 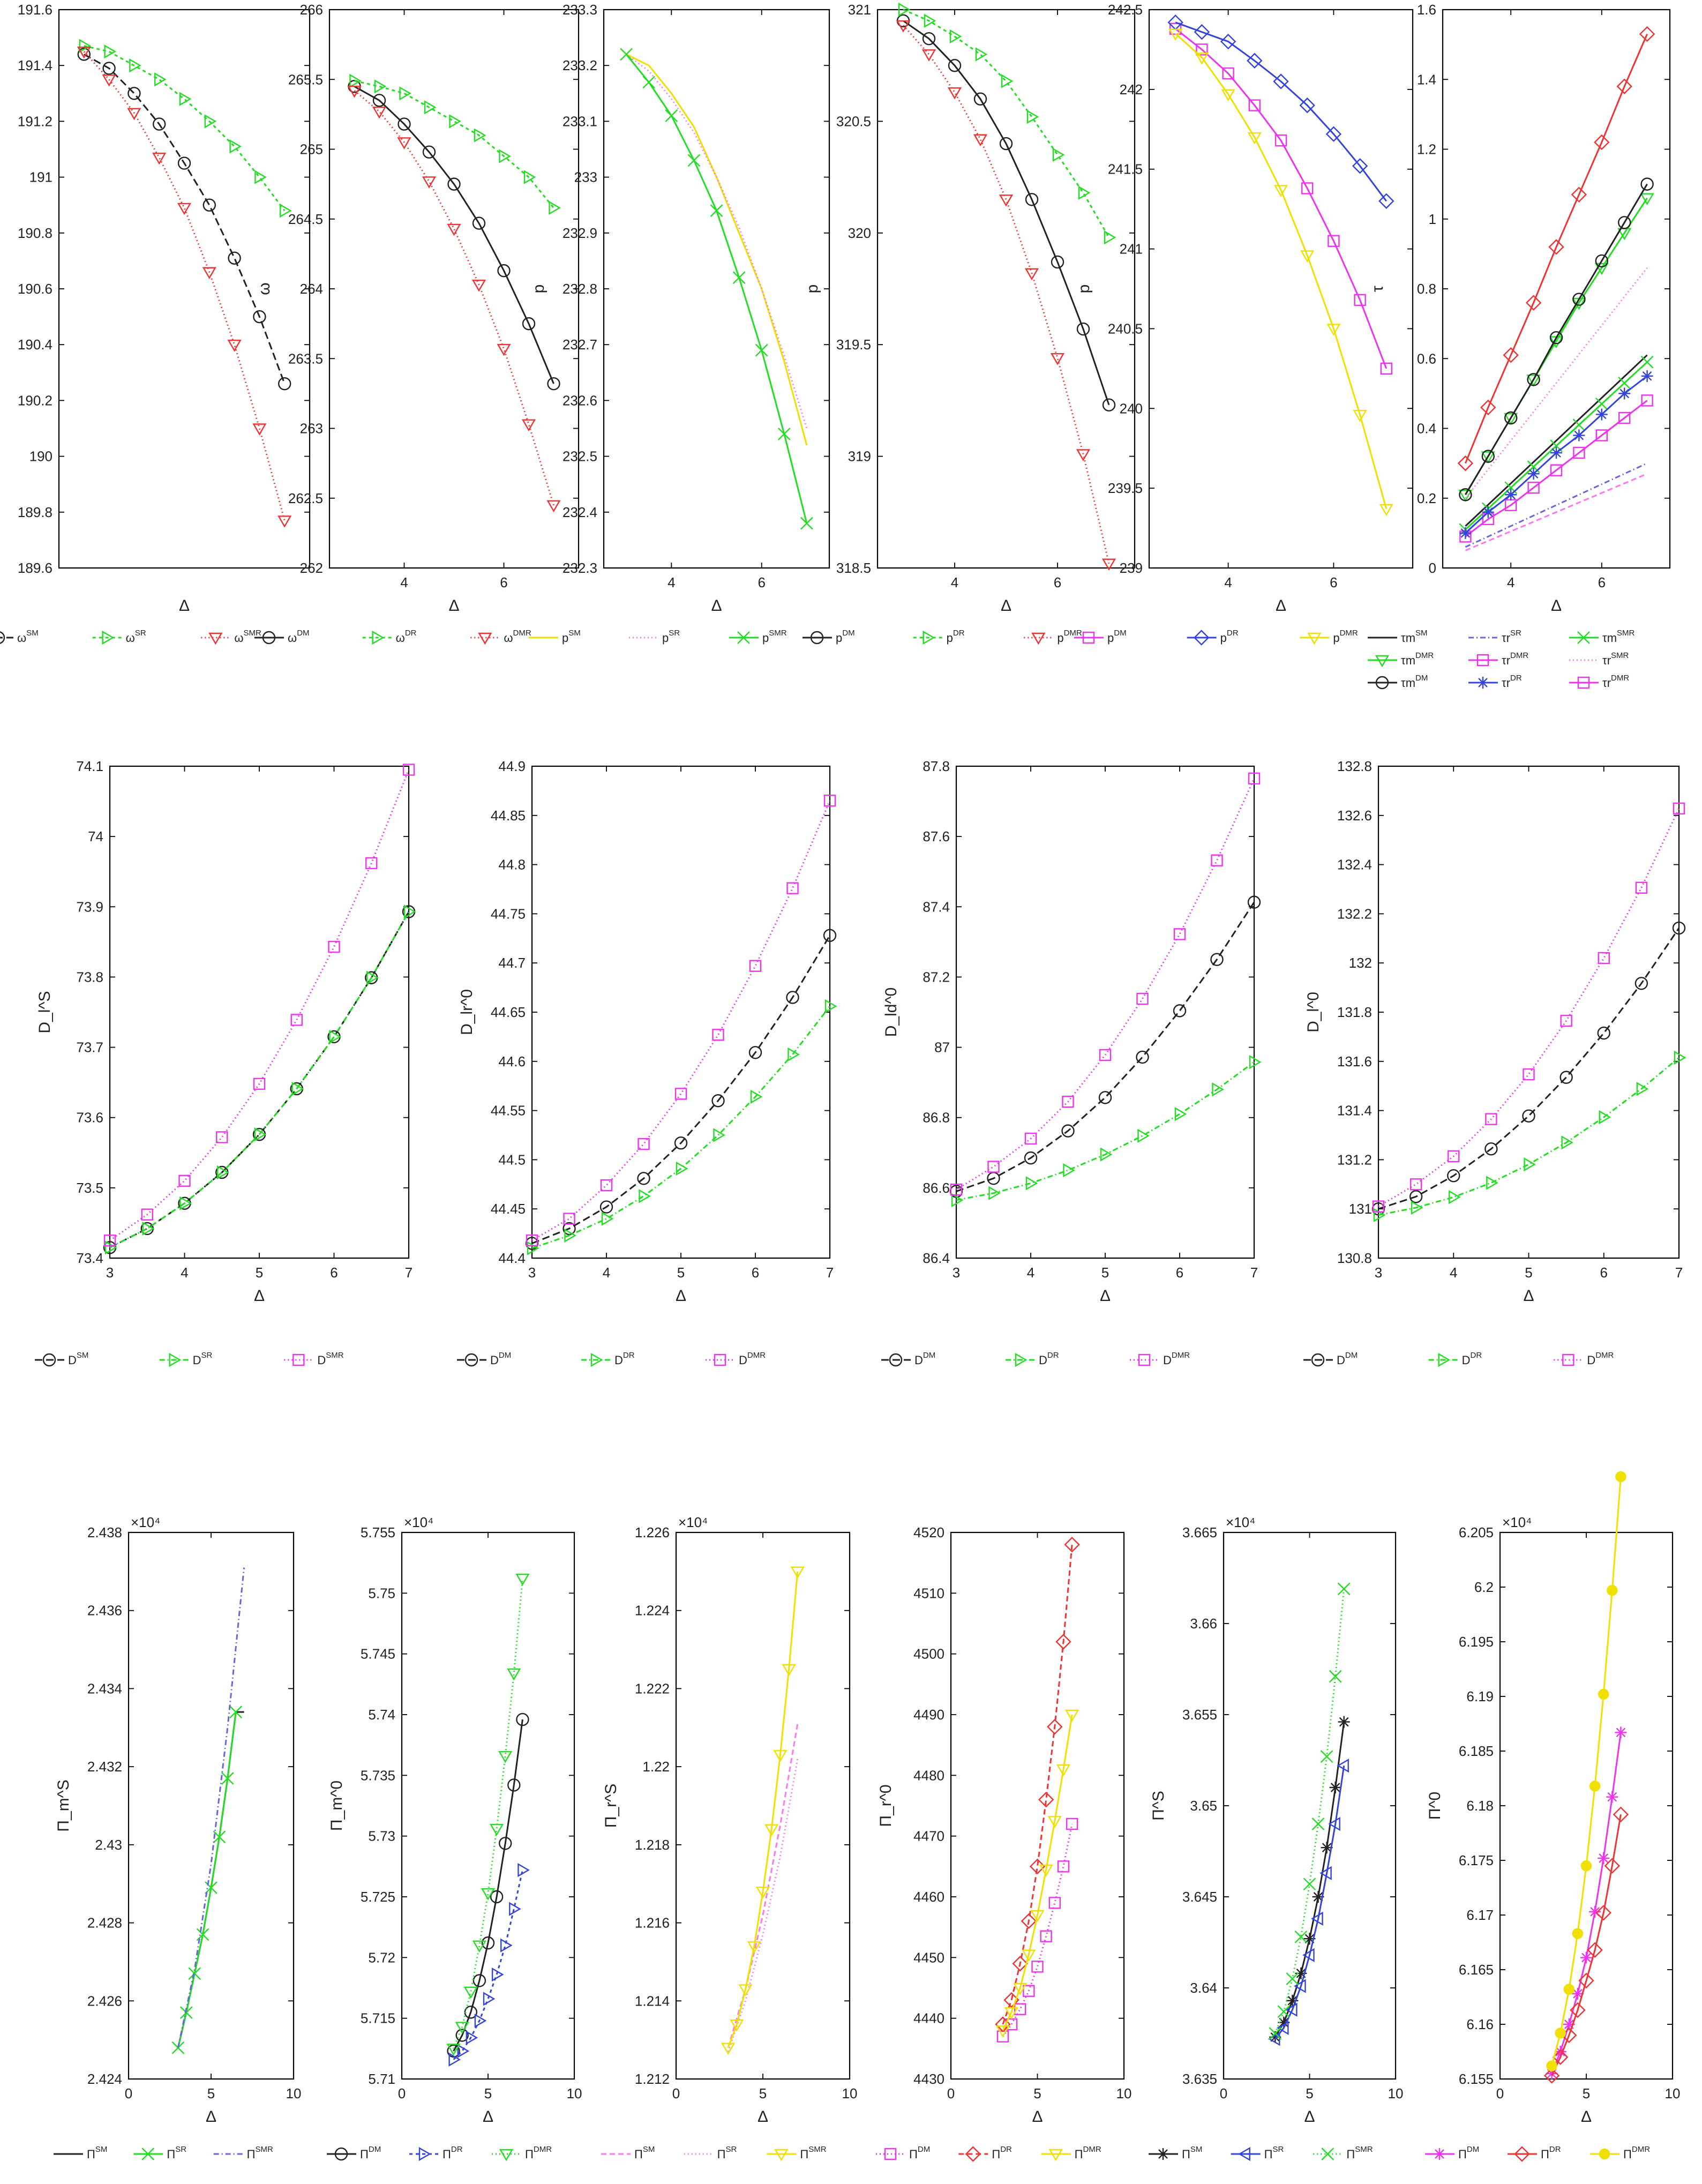 I want to click on legend: ΠSM ΠSR ΠSMR, so click(x=163, y=2153).